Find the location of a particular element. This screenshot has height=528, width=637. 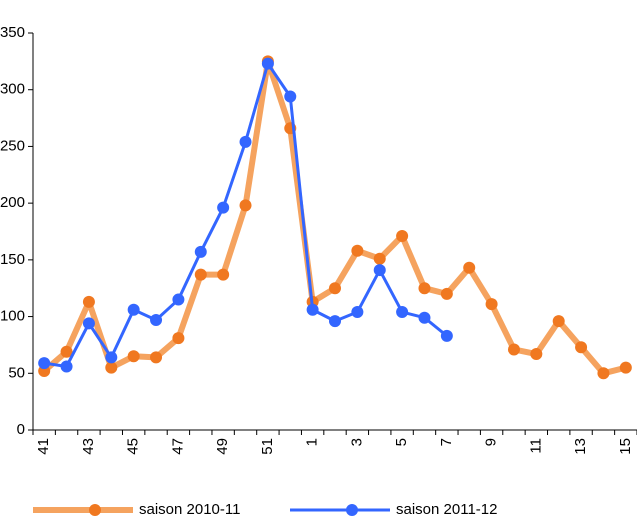

x-tick-label: 11 is located at coordinates (535, 446).